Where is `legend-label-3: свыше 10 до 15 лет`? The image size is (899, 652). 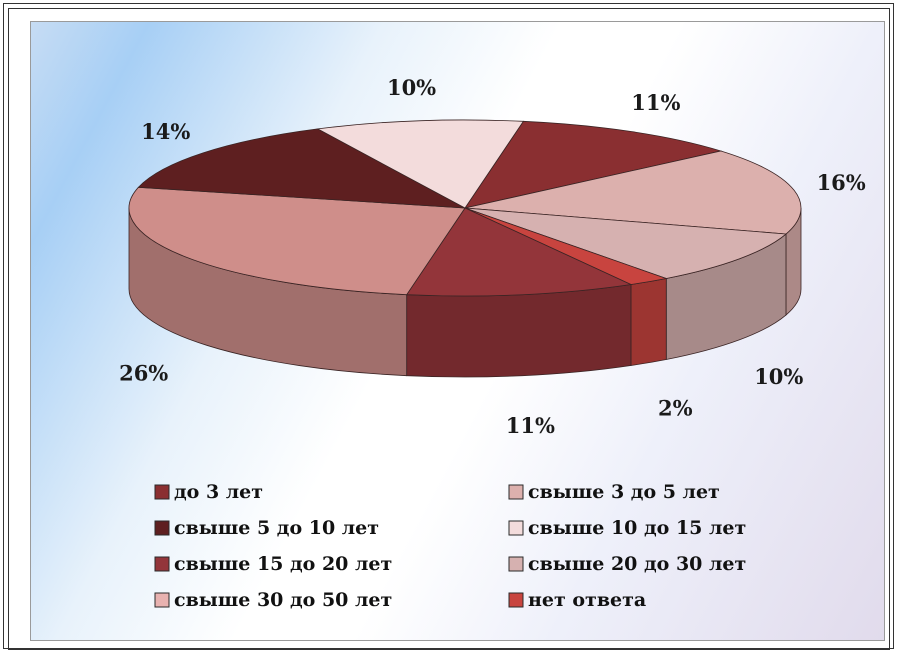
legend-label-3: свыше 10 до 15 лет is located at coordinates (637, 528).